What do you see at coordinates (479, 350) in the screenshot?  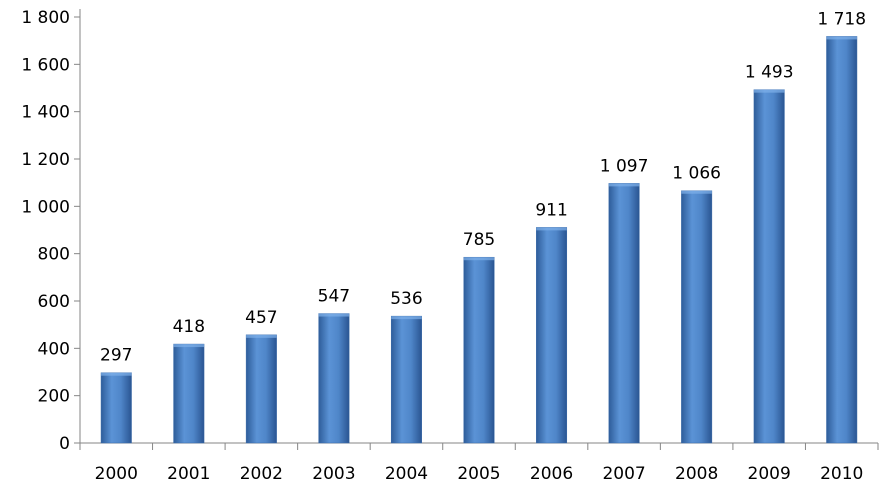 I see `bar-2005` at bounding box center [479, 350].